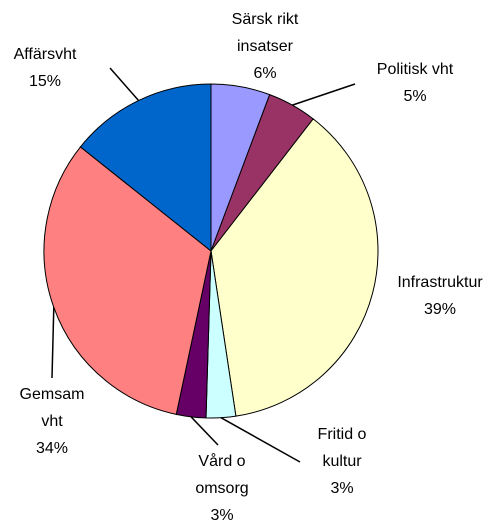 Image resolution: width=499 pixels, height=525 pixels. I want to click on category-label: Gemsam vht, so click(52, 408).